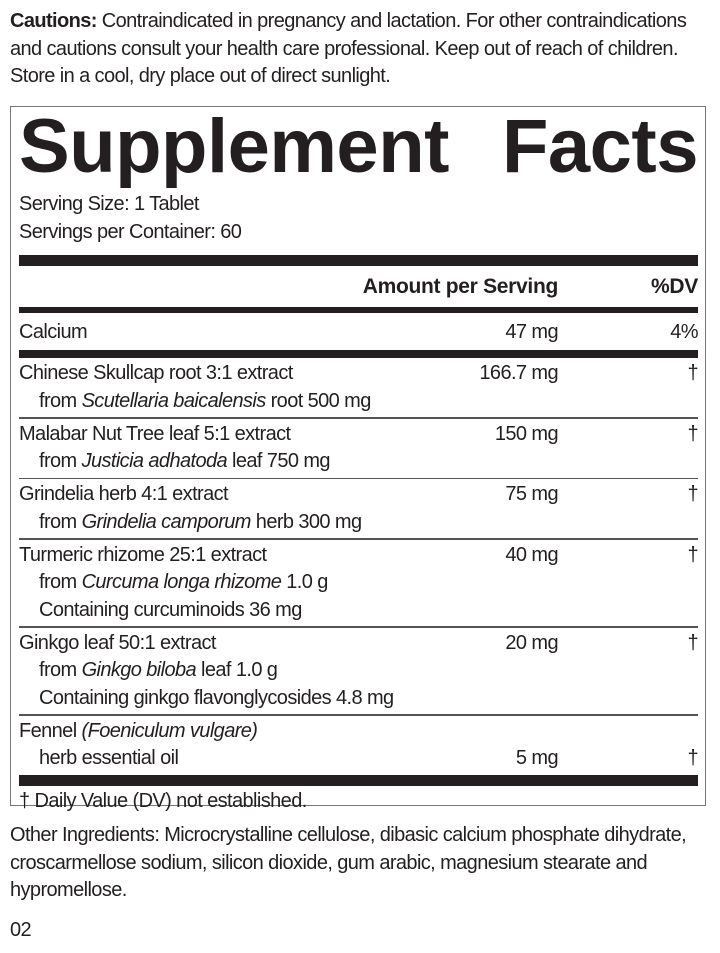 This screenshot has width=720, height=953. I want to click on ingredient-amount: 75 mg, so click(531, 494).